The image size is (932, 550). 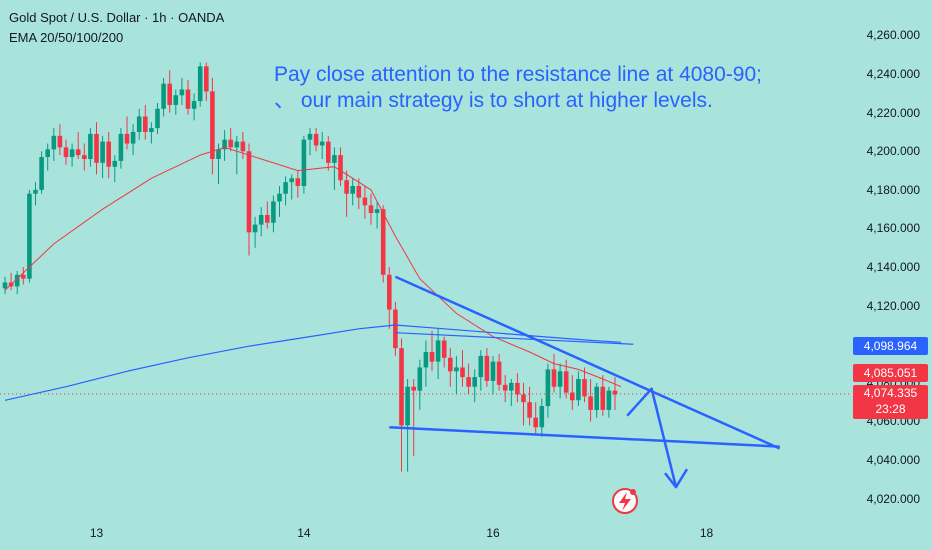 What do you see at coordinates (313, 362) in the screenshot?
I see `ema-long-line` at bounding box center [313, 362].